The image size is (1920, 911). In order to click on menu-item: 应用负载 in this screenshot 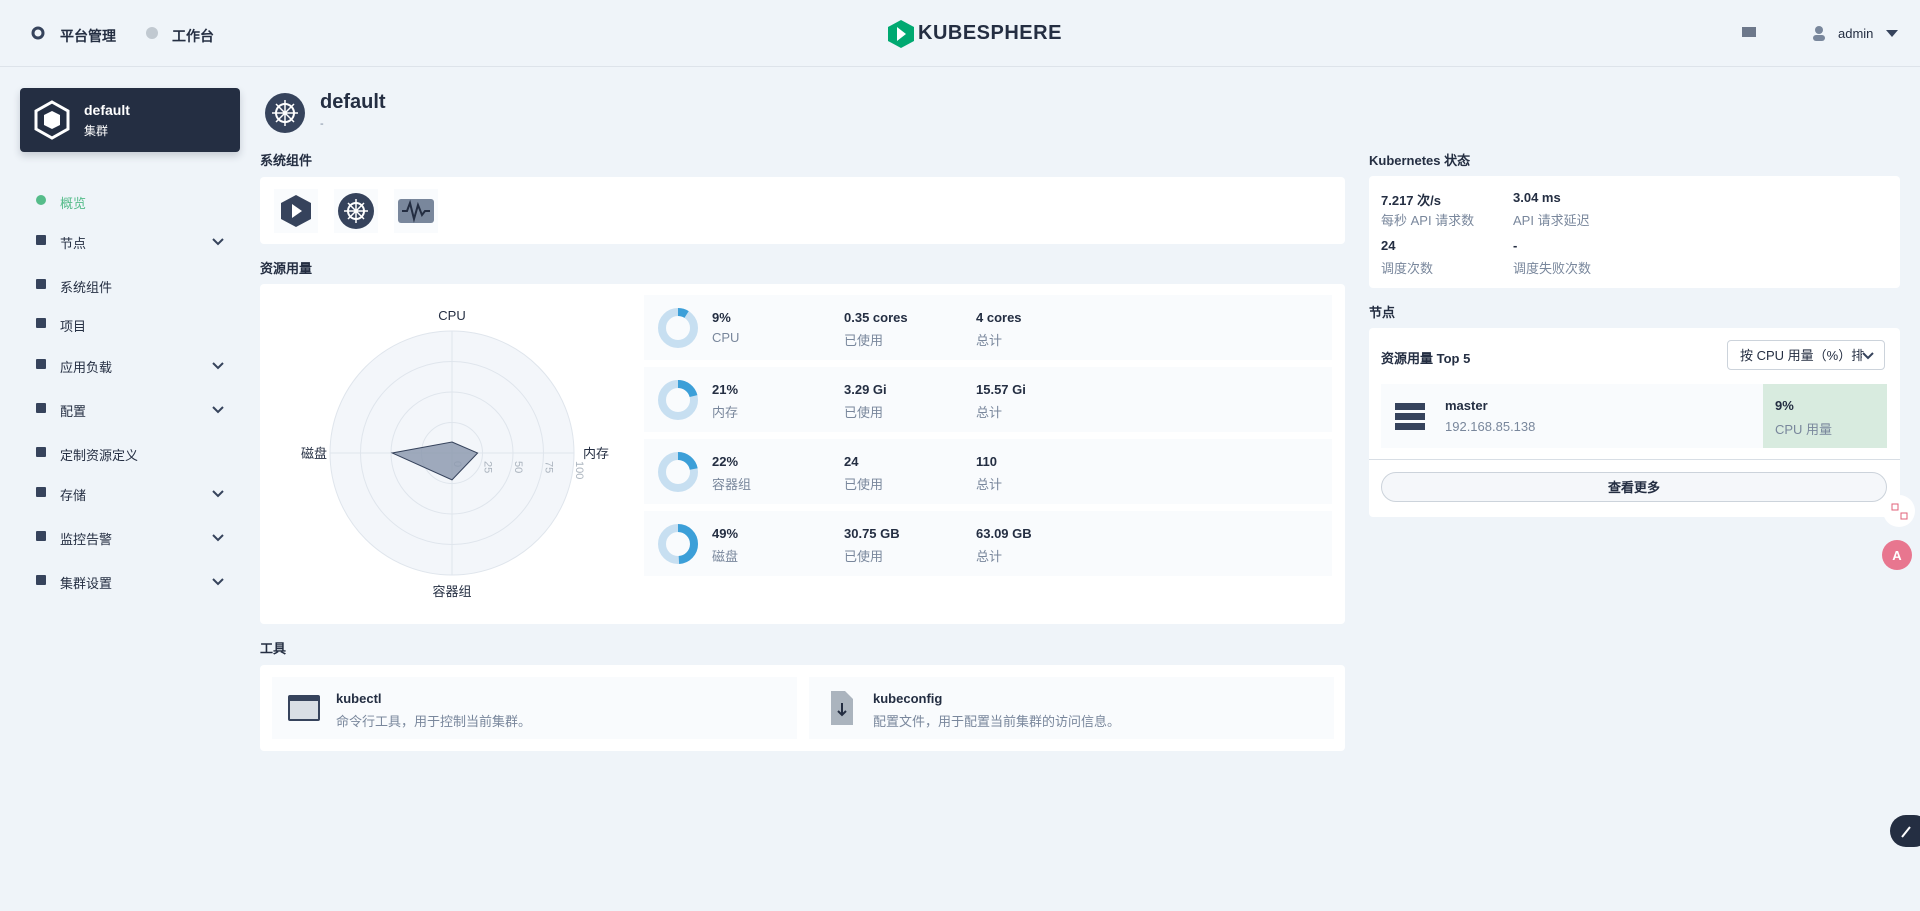, I will do `click(130, 365)`.